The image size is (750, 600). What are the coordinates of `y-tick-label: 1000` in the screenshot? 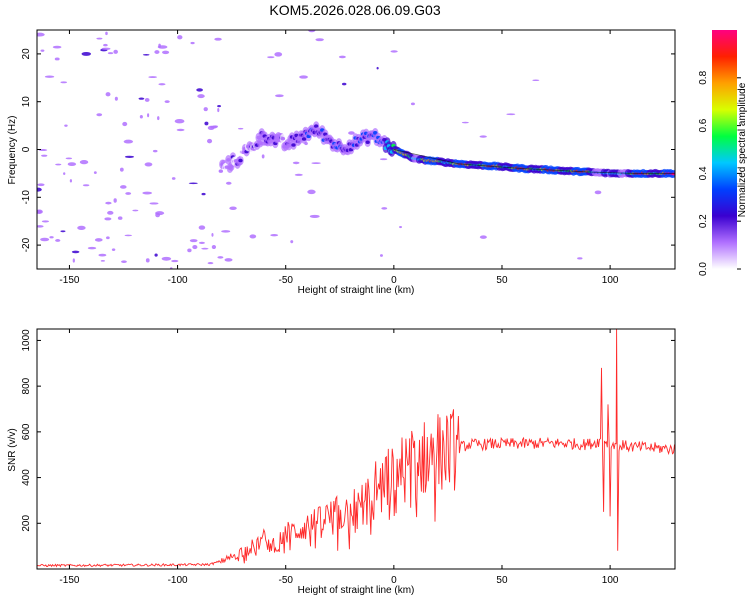 It's located at (26, 340).